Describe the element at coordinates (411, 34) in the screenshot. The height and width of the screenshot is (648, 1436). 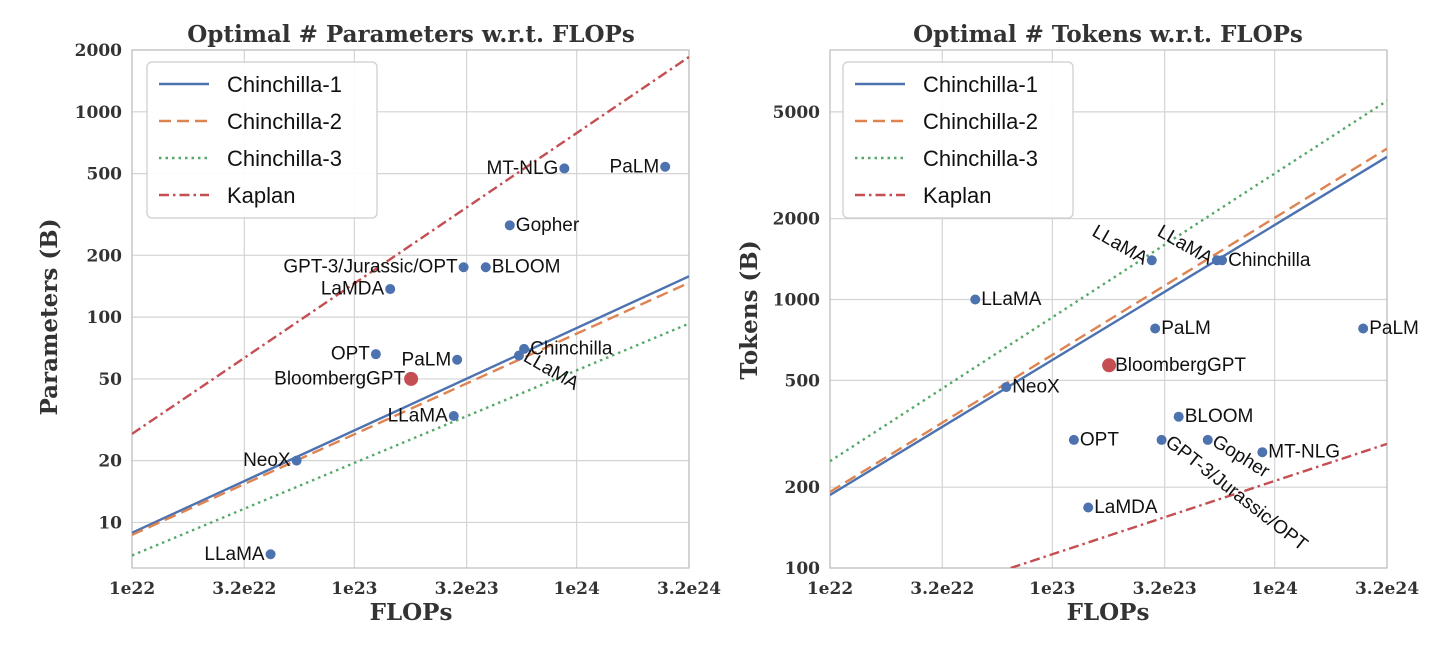
I see `chart-title: Optimal # Parameters w.r.t. FLOPs` at that location.